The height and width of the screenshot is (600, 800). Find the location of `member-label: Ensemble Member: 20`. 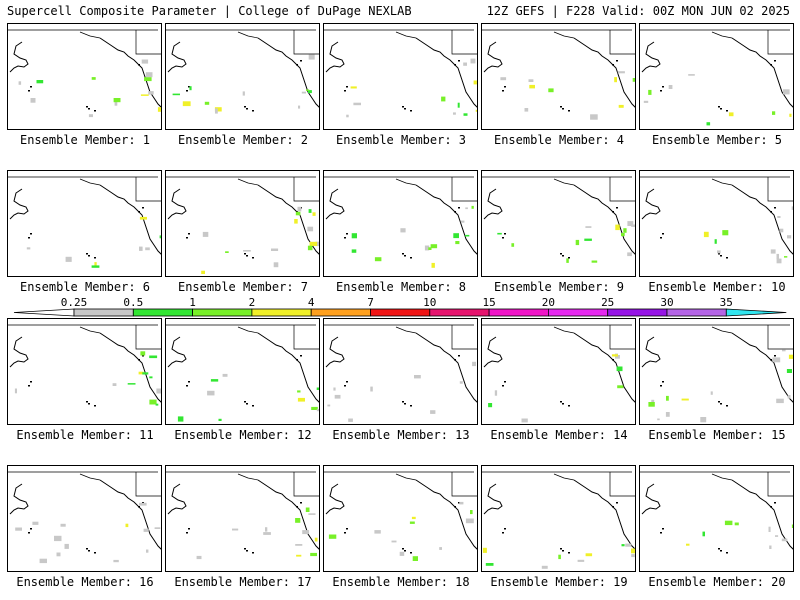

member-label: Ensemble Member: 20 is located at coordinates (717, 582).